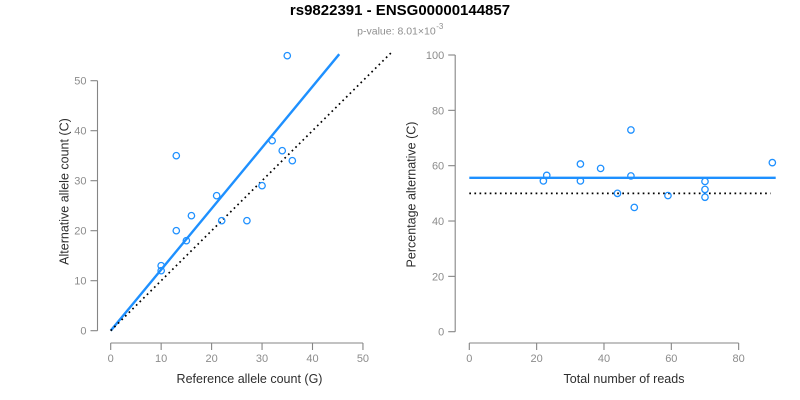 Image resolution: width=800 pixels, height=400 pixels. Describe the element at coordinates (739, 359) in the screenshot. I see `x-tick-label: 80` at that location.